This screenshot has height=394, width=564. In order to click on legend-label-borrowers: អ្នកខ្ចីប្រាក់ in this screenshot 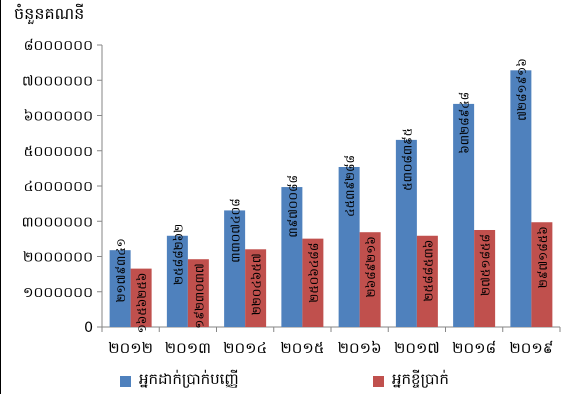, I will do `click(420, 379)`.